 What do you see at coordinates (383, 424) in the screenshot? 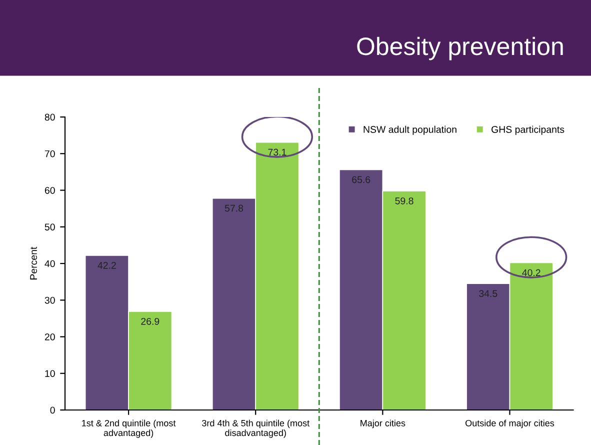
I see `x-tick-label: Major cities` at bounding box center [383, 424].